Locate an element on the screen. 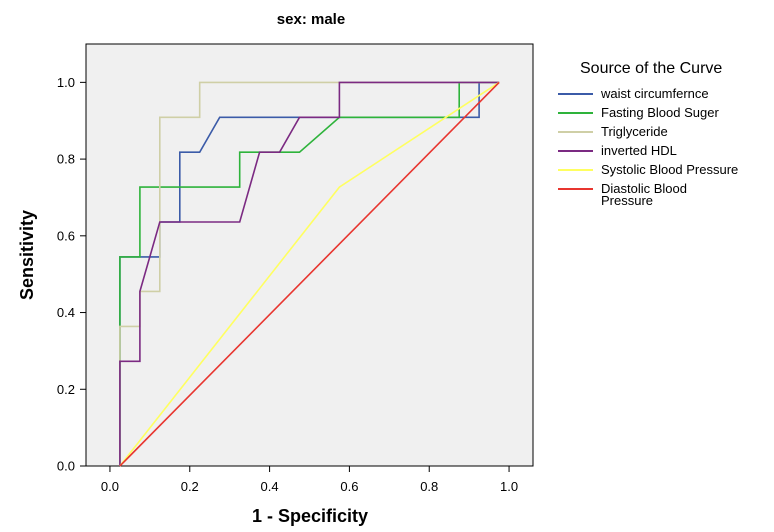 The height and width of the screenshot is (532, 774). legend-label: waist circumfernce is located at coordinates (654, 93).